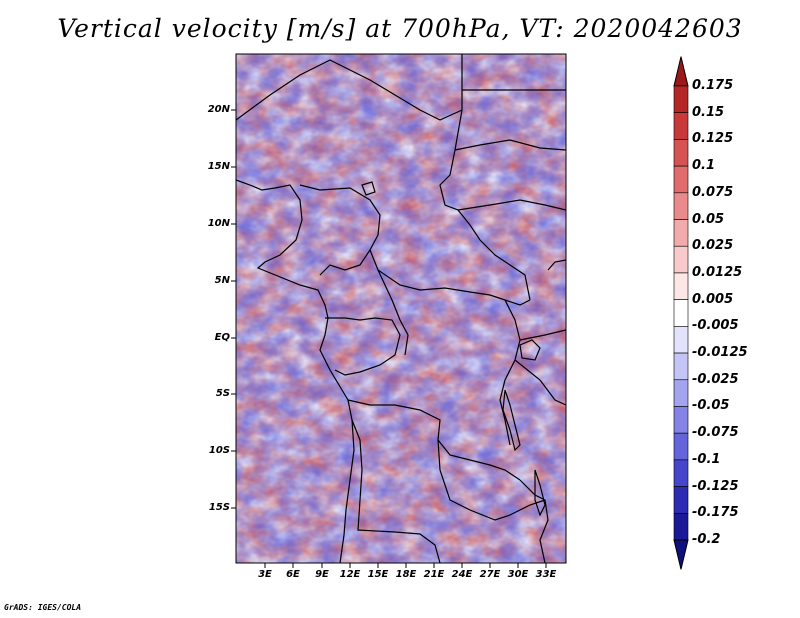  I want to click on lake-malawi, so click(540, 493).